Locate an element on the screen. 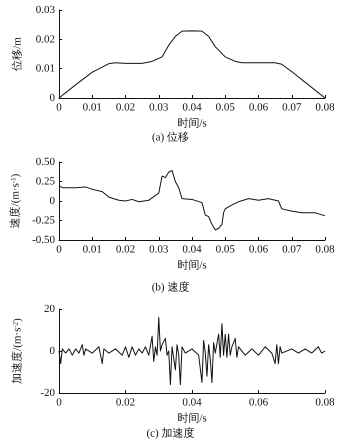  y-axis-title: 位移/m is located at coordinates (18, 53).